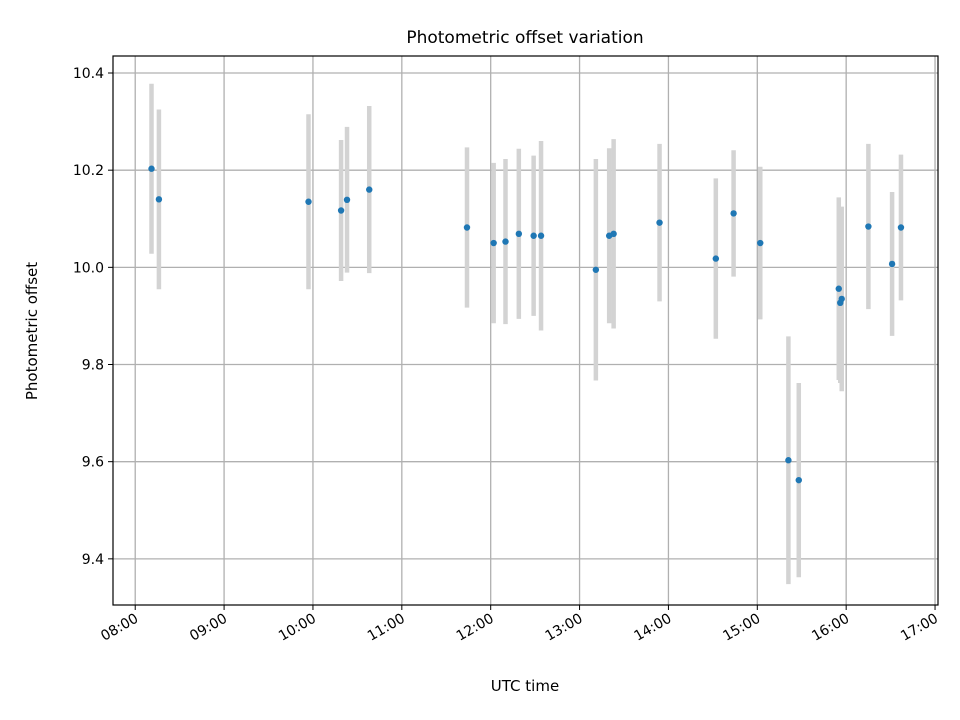  What do you see at coordinates (93, 317) in the screenshot?
I see `y-axis-ticks: 9.4 9.6 9.8 10.0 10.2 10.4` at bounding box center [93, 317].